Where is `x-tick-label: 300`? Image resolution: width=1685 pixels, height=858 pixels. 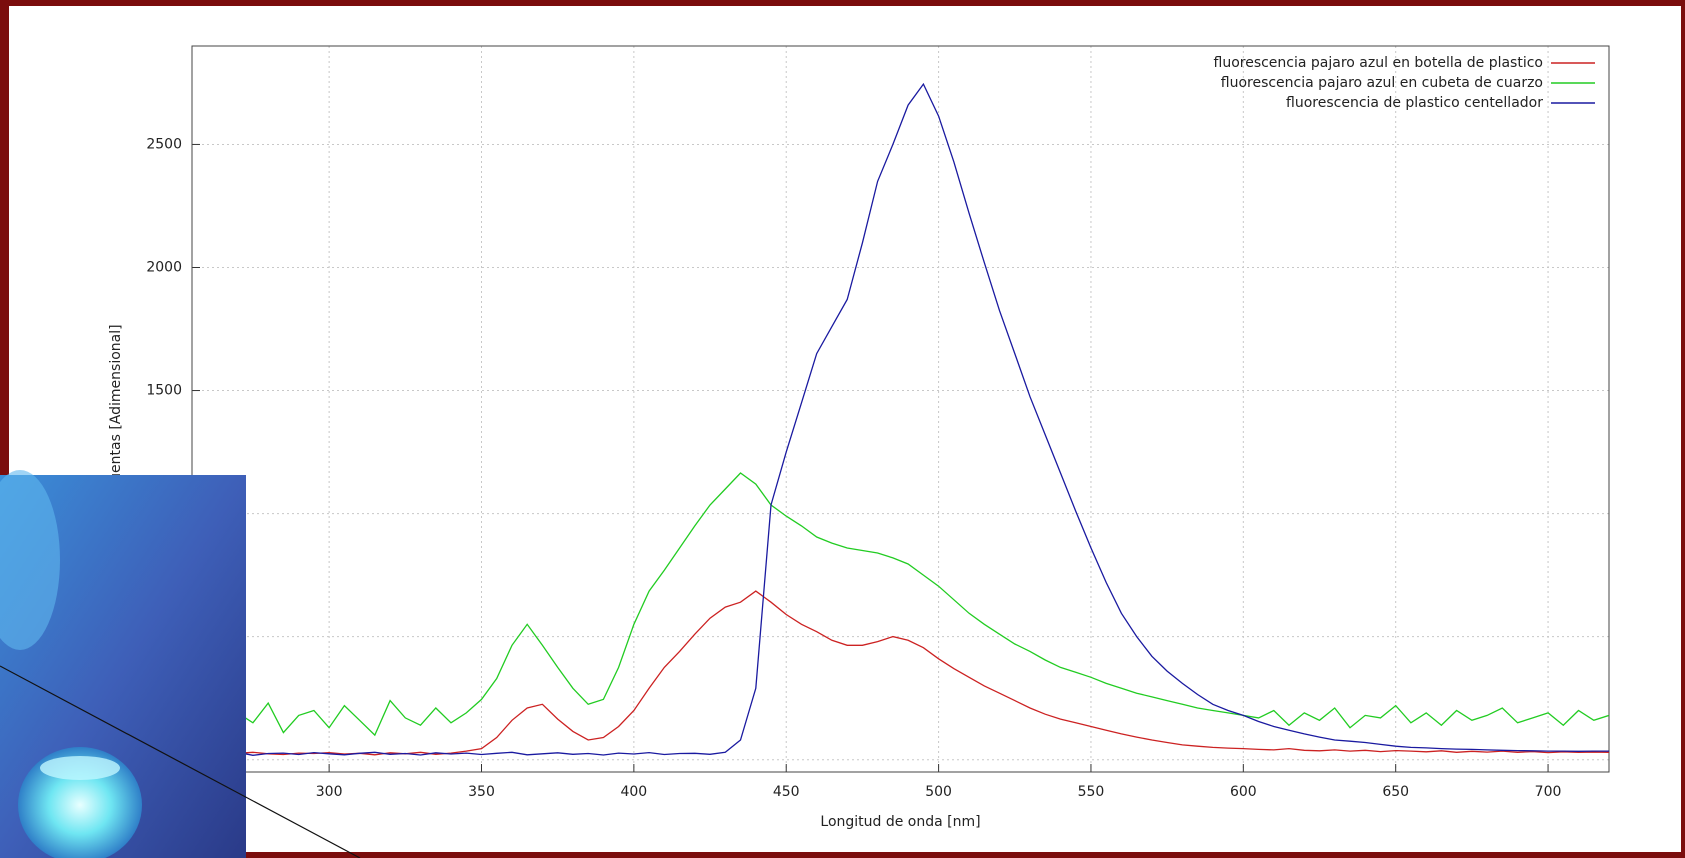
x-tick-label: 300 is located at coordinates (329, 792).